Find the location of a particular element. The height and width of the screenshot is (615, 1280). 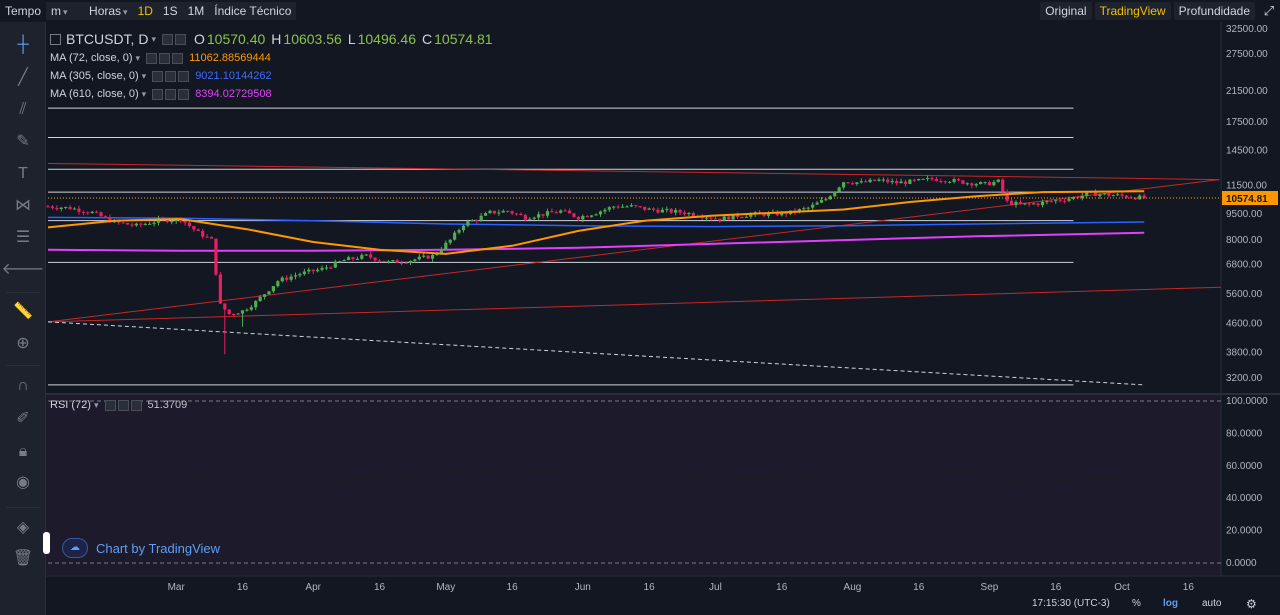

layers-icon: ◈ is located at coordinates (23, 527).